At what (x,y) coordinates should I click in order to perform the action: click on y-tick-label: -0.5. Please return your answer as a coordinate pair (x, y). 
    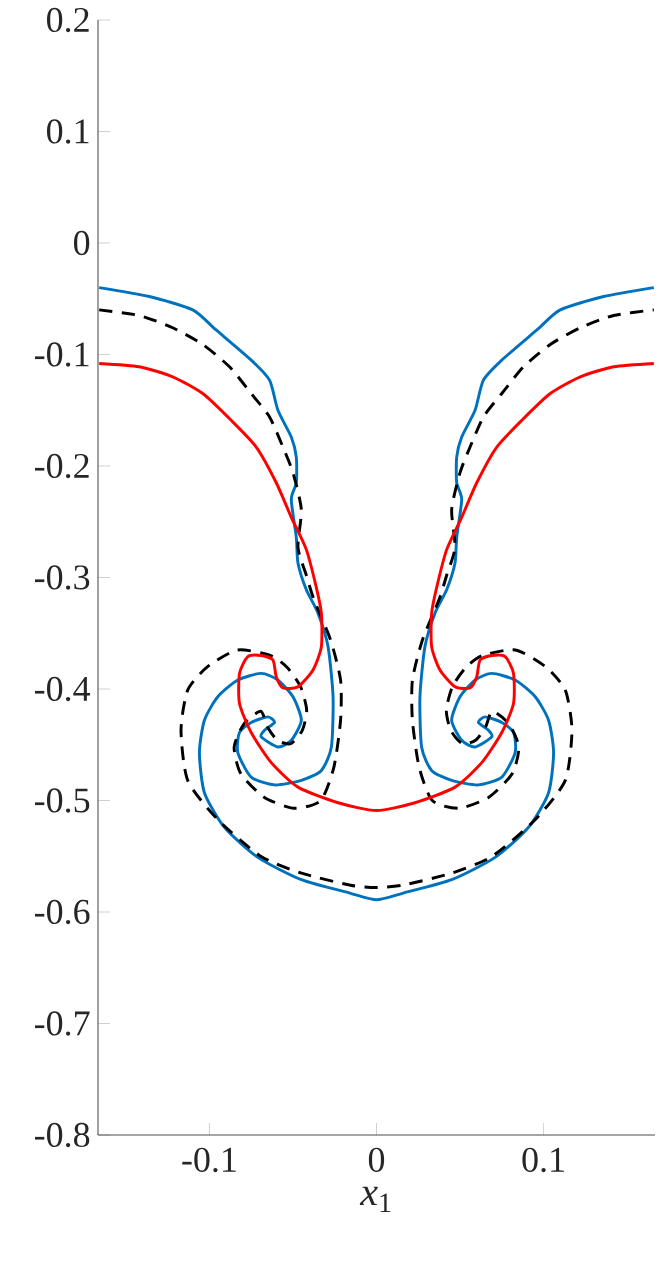
    Looking at the image, I should click on (62, 800).